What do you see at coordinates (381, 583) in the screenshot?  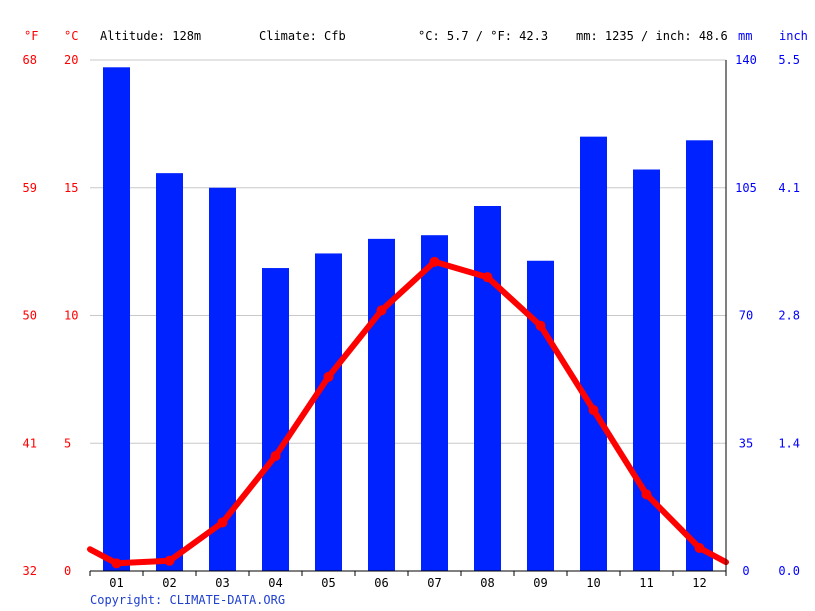 I see `x-tick-label: 06` at bounding box center [381, 583].